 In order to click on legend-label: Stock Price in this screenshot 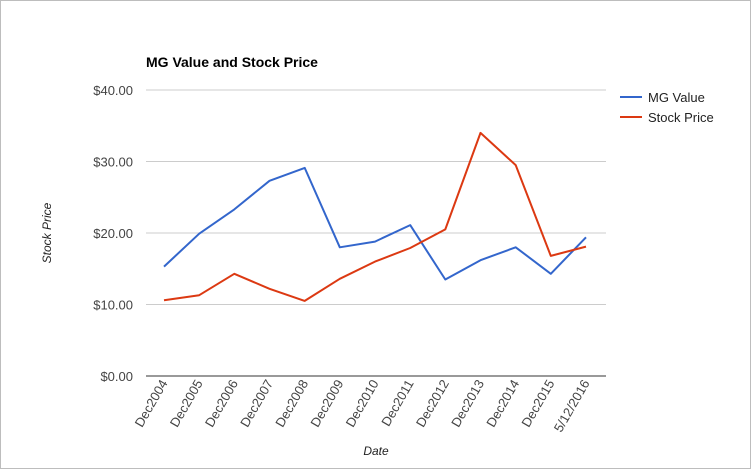, I will do `click(681, 117)`.